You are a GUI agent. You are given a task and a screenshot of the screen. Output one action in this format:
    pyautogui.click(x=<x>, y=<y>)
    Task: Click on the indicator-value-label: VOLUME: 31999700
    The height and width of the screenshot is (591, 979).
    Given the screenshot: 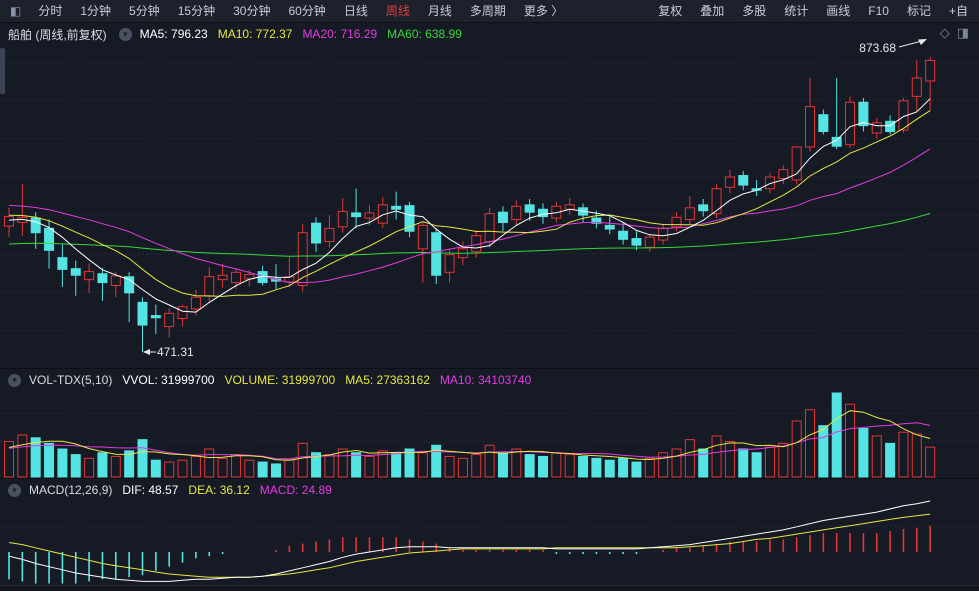 What is the action you would take?
    pyautogui.click(x=280, y=380)
    